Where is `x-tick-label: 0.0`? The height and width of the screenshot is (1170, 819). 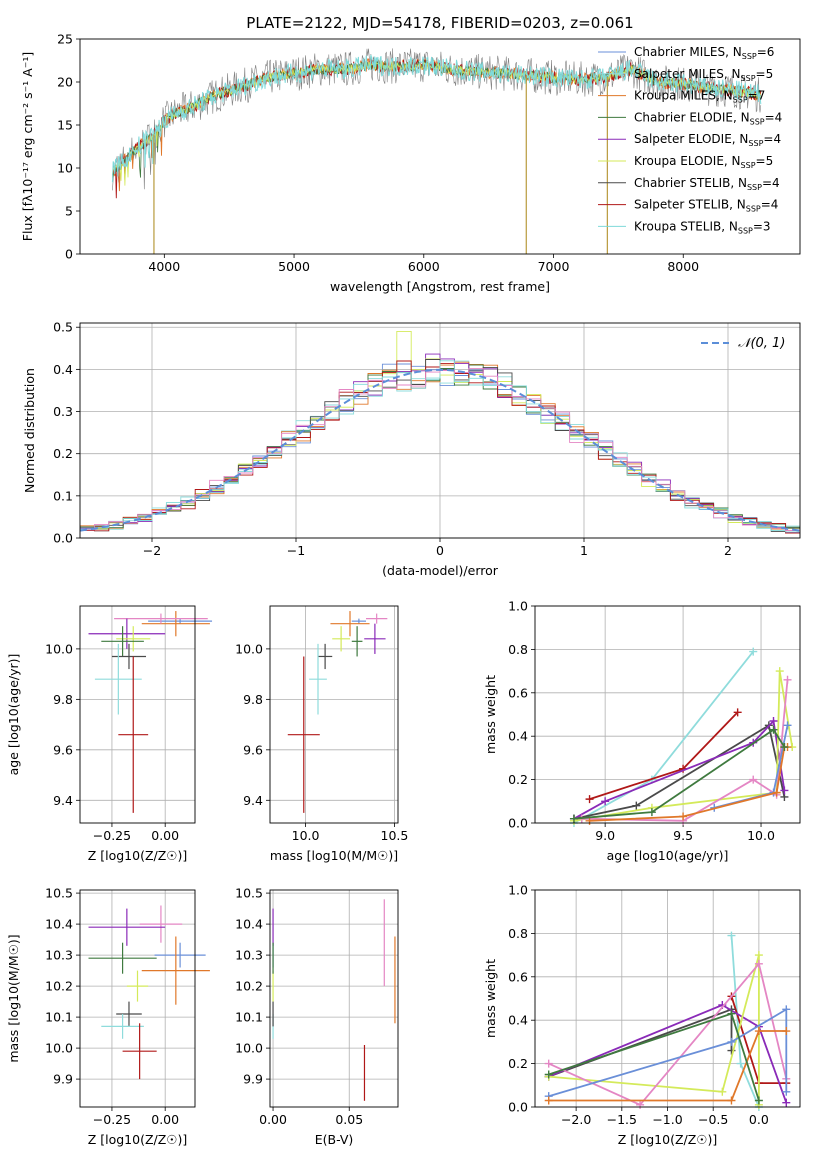 x-tick-label: 0.0 is located at coordinates (759, 1119).